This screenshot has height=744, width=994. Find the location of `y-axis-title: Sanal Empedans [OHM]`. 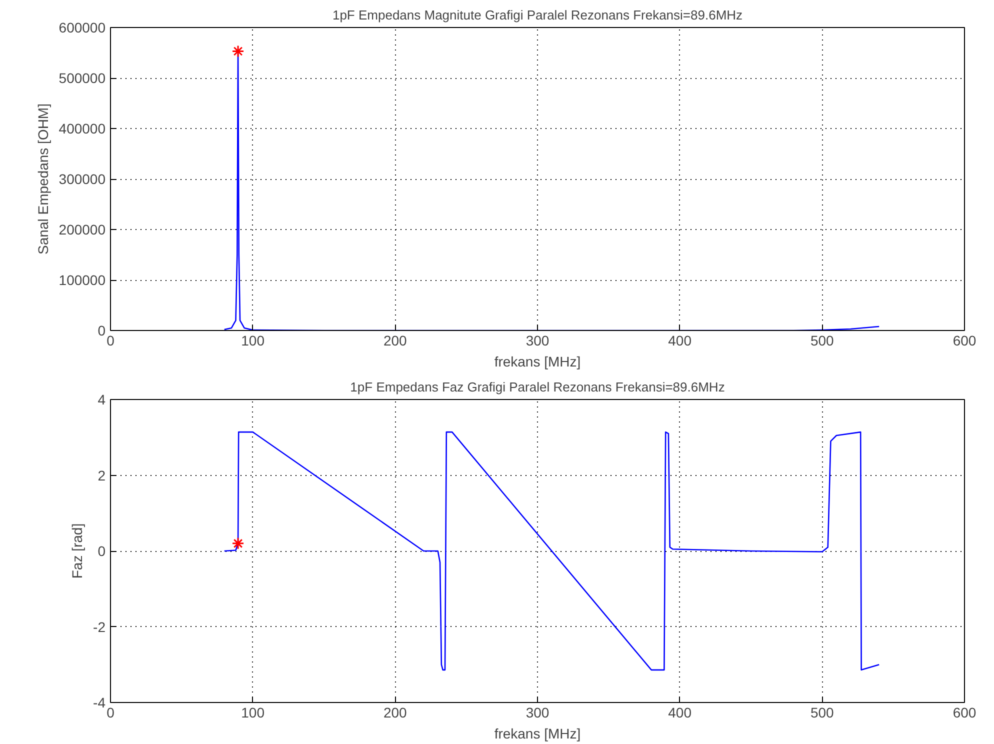

y-axis-title: Sanal Empedans [OHM] is located at coordinates (42, 179).